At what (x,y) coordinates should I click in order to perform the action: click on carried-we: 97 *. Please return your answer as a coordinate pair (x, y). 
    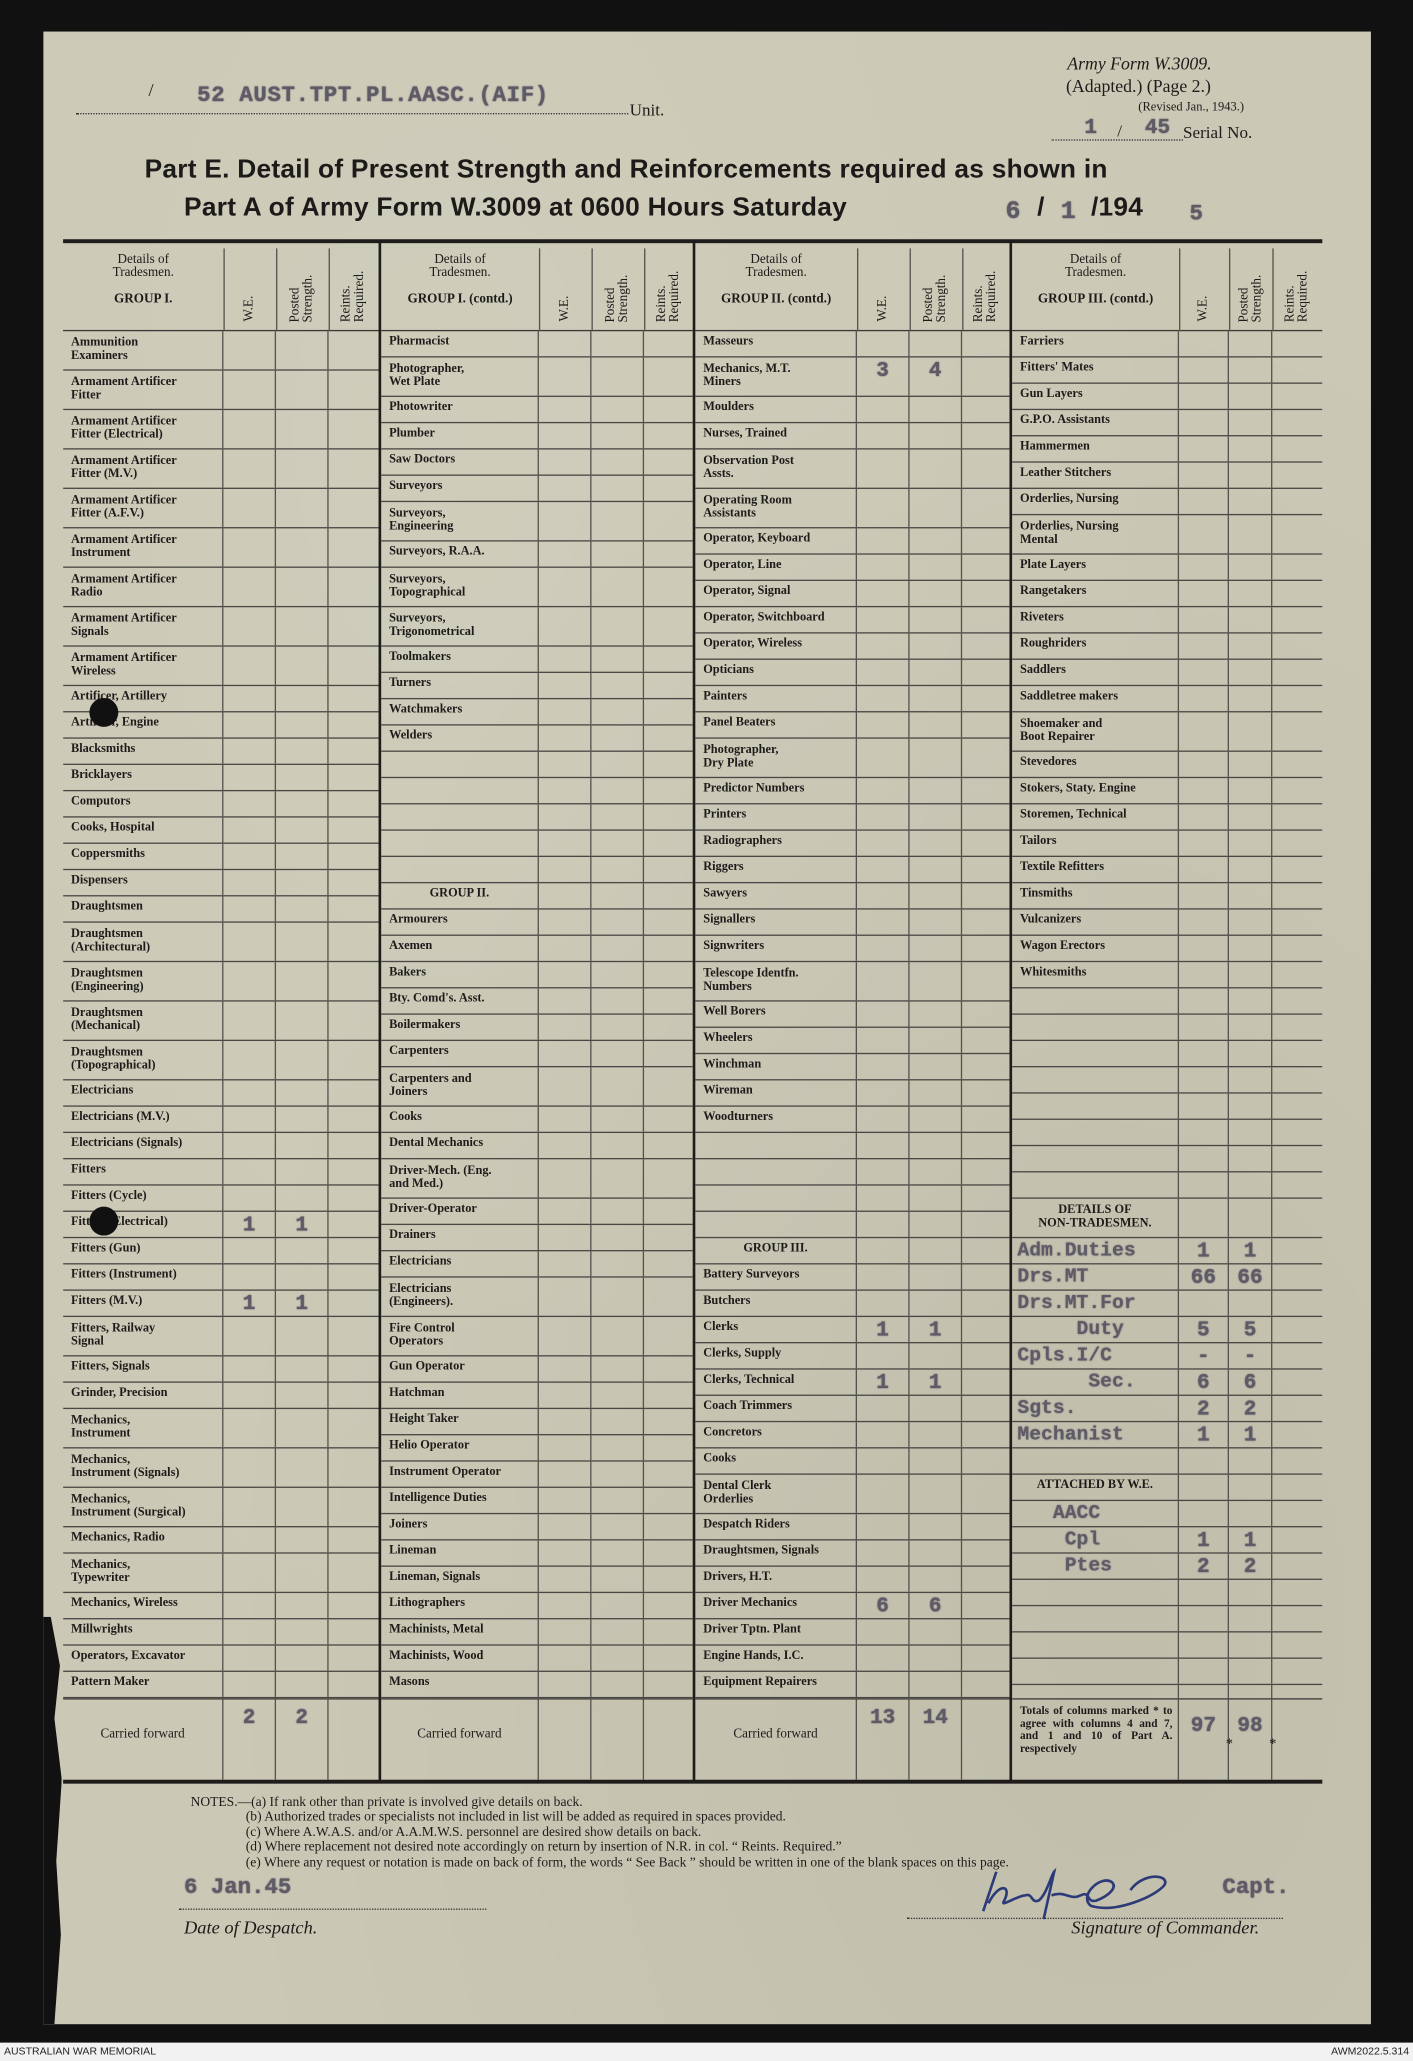
    Looking at the image, I should click on (1206, 1739).